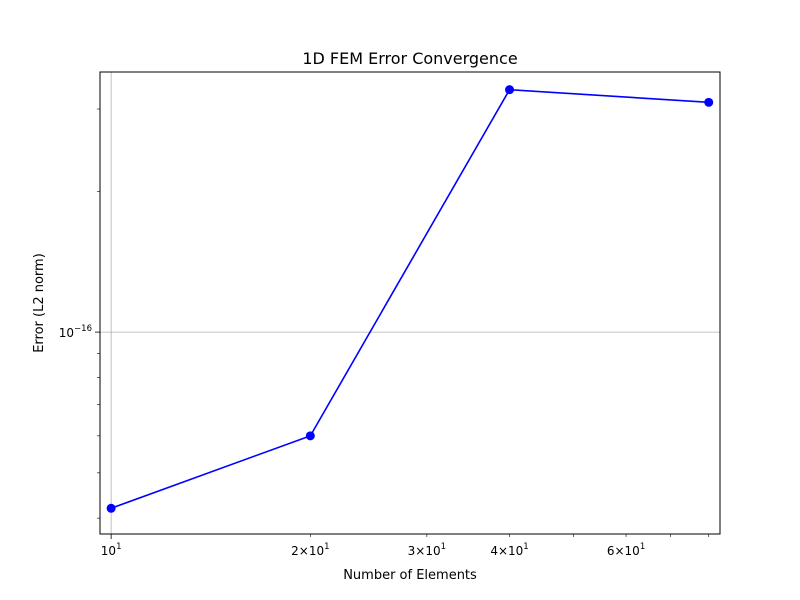 The image size is (800, 600). Describe the element at coordinates (424, 551) in the screenshot. I see `x-tick-mantissa: 3×10` at that location.